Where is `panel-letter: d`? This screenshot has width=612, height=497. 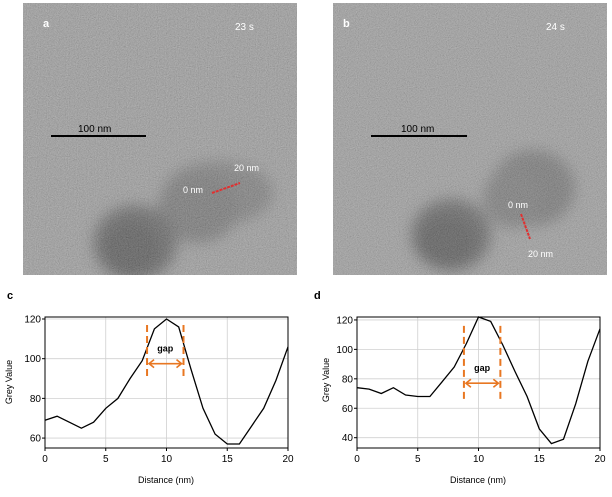
panel-letter: d is located at coordinates (317, 296).